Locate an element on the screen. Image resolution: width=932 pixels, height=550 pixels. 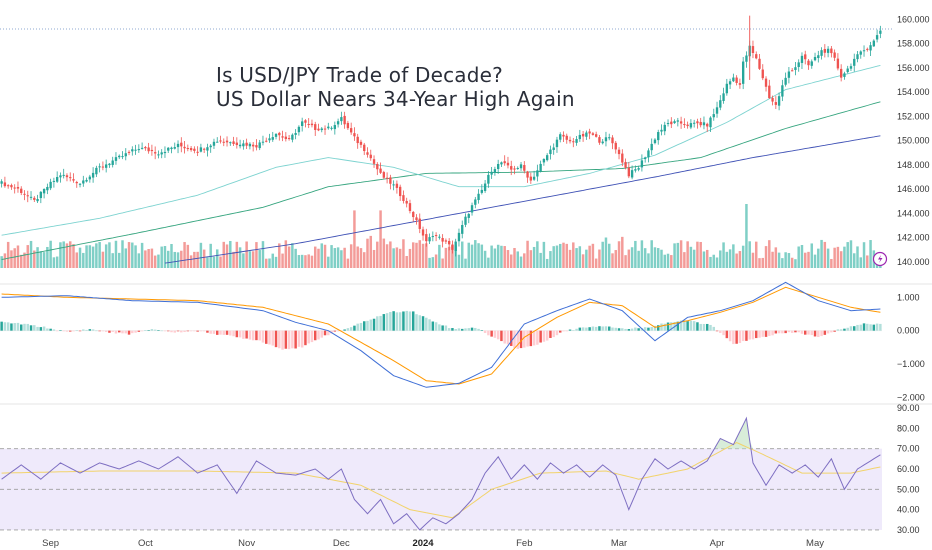
price-tick-label: 140.000 is located at coordinates (913, 262).